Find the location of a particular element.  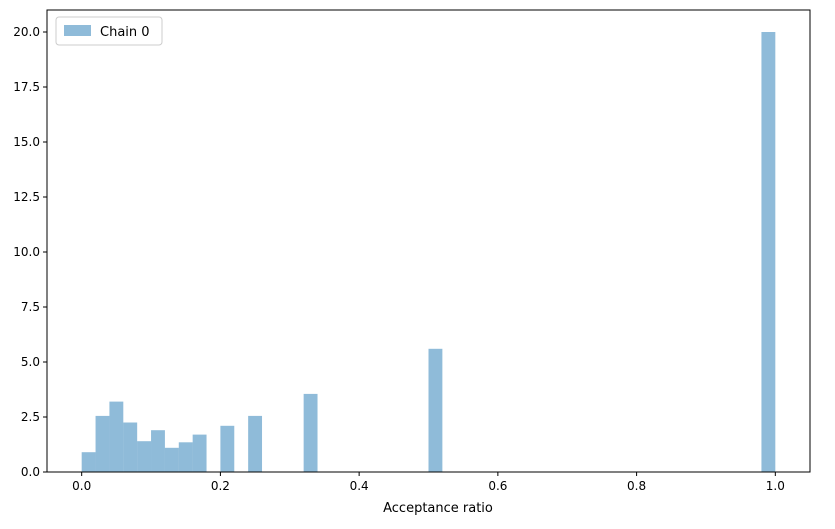

y-tick-label: 17.5 is located at coordinates (26, 87).